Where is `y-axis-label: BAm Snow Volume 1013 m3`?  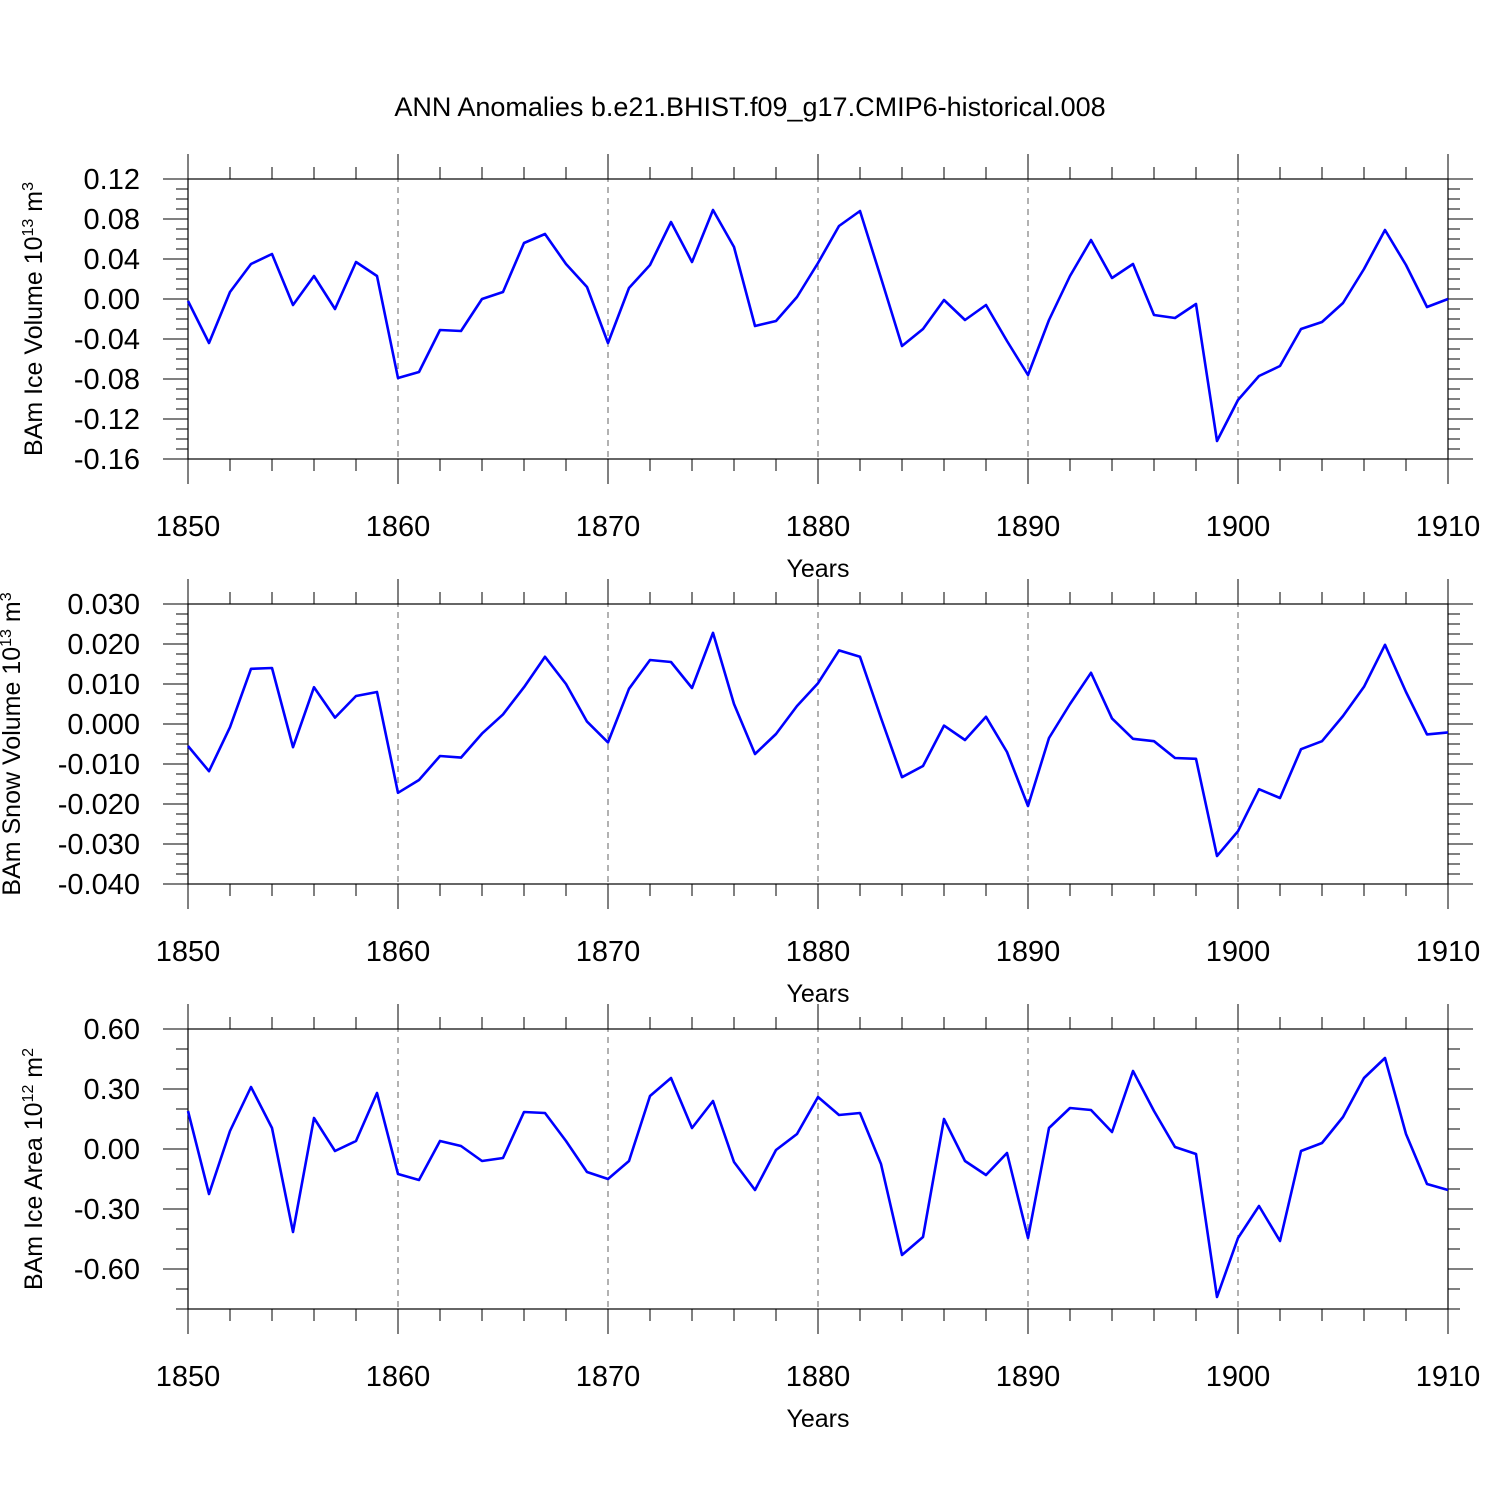 y-axis-label: BAm Snow Volume 1013 m3 is located at coordinates (13, 743).